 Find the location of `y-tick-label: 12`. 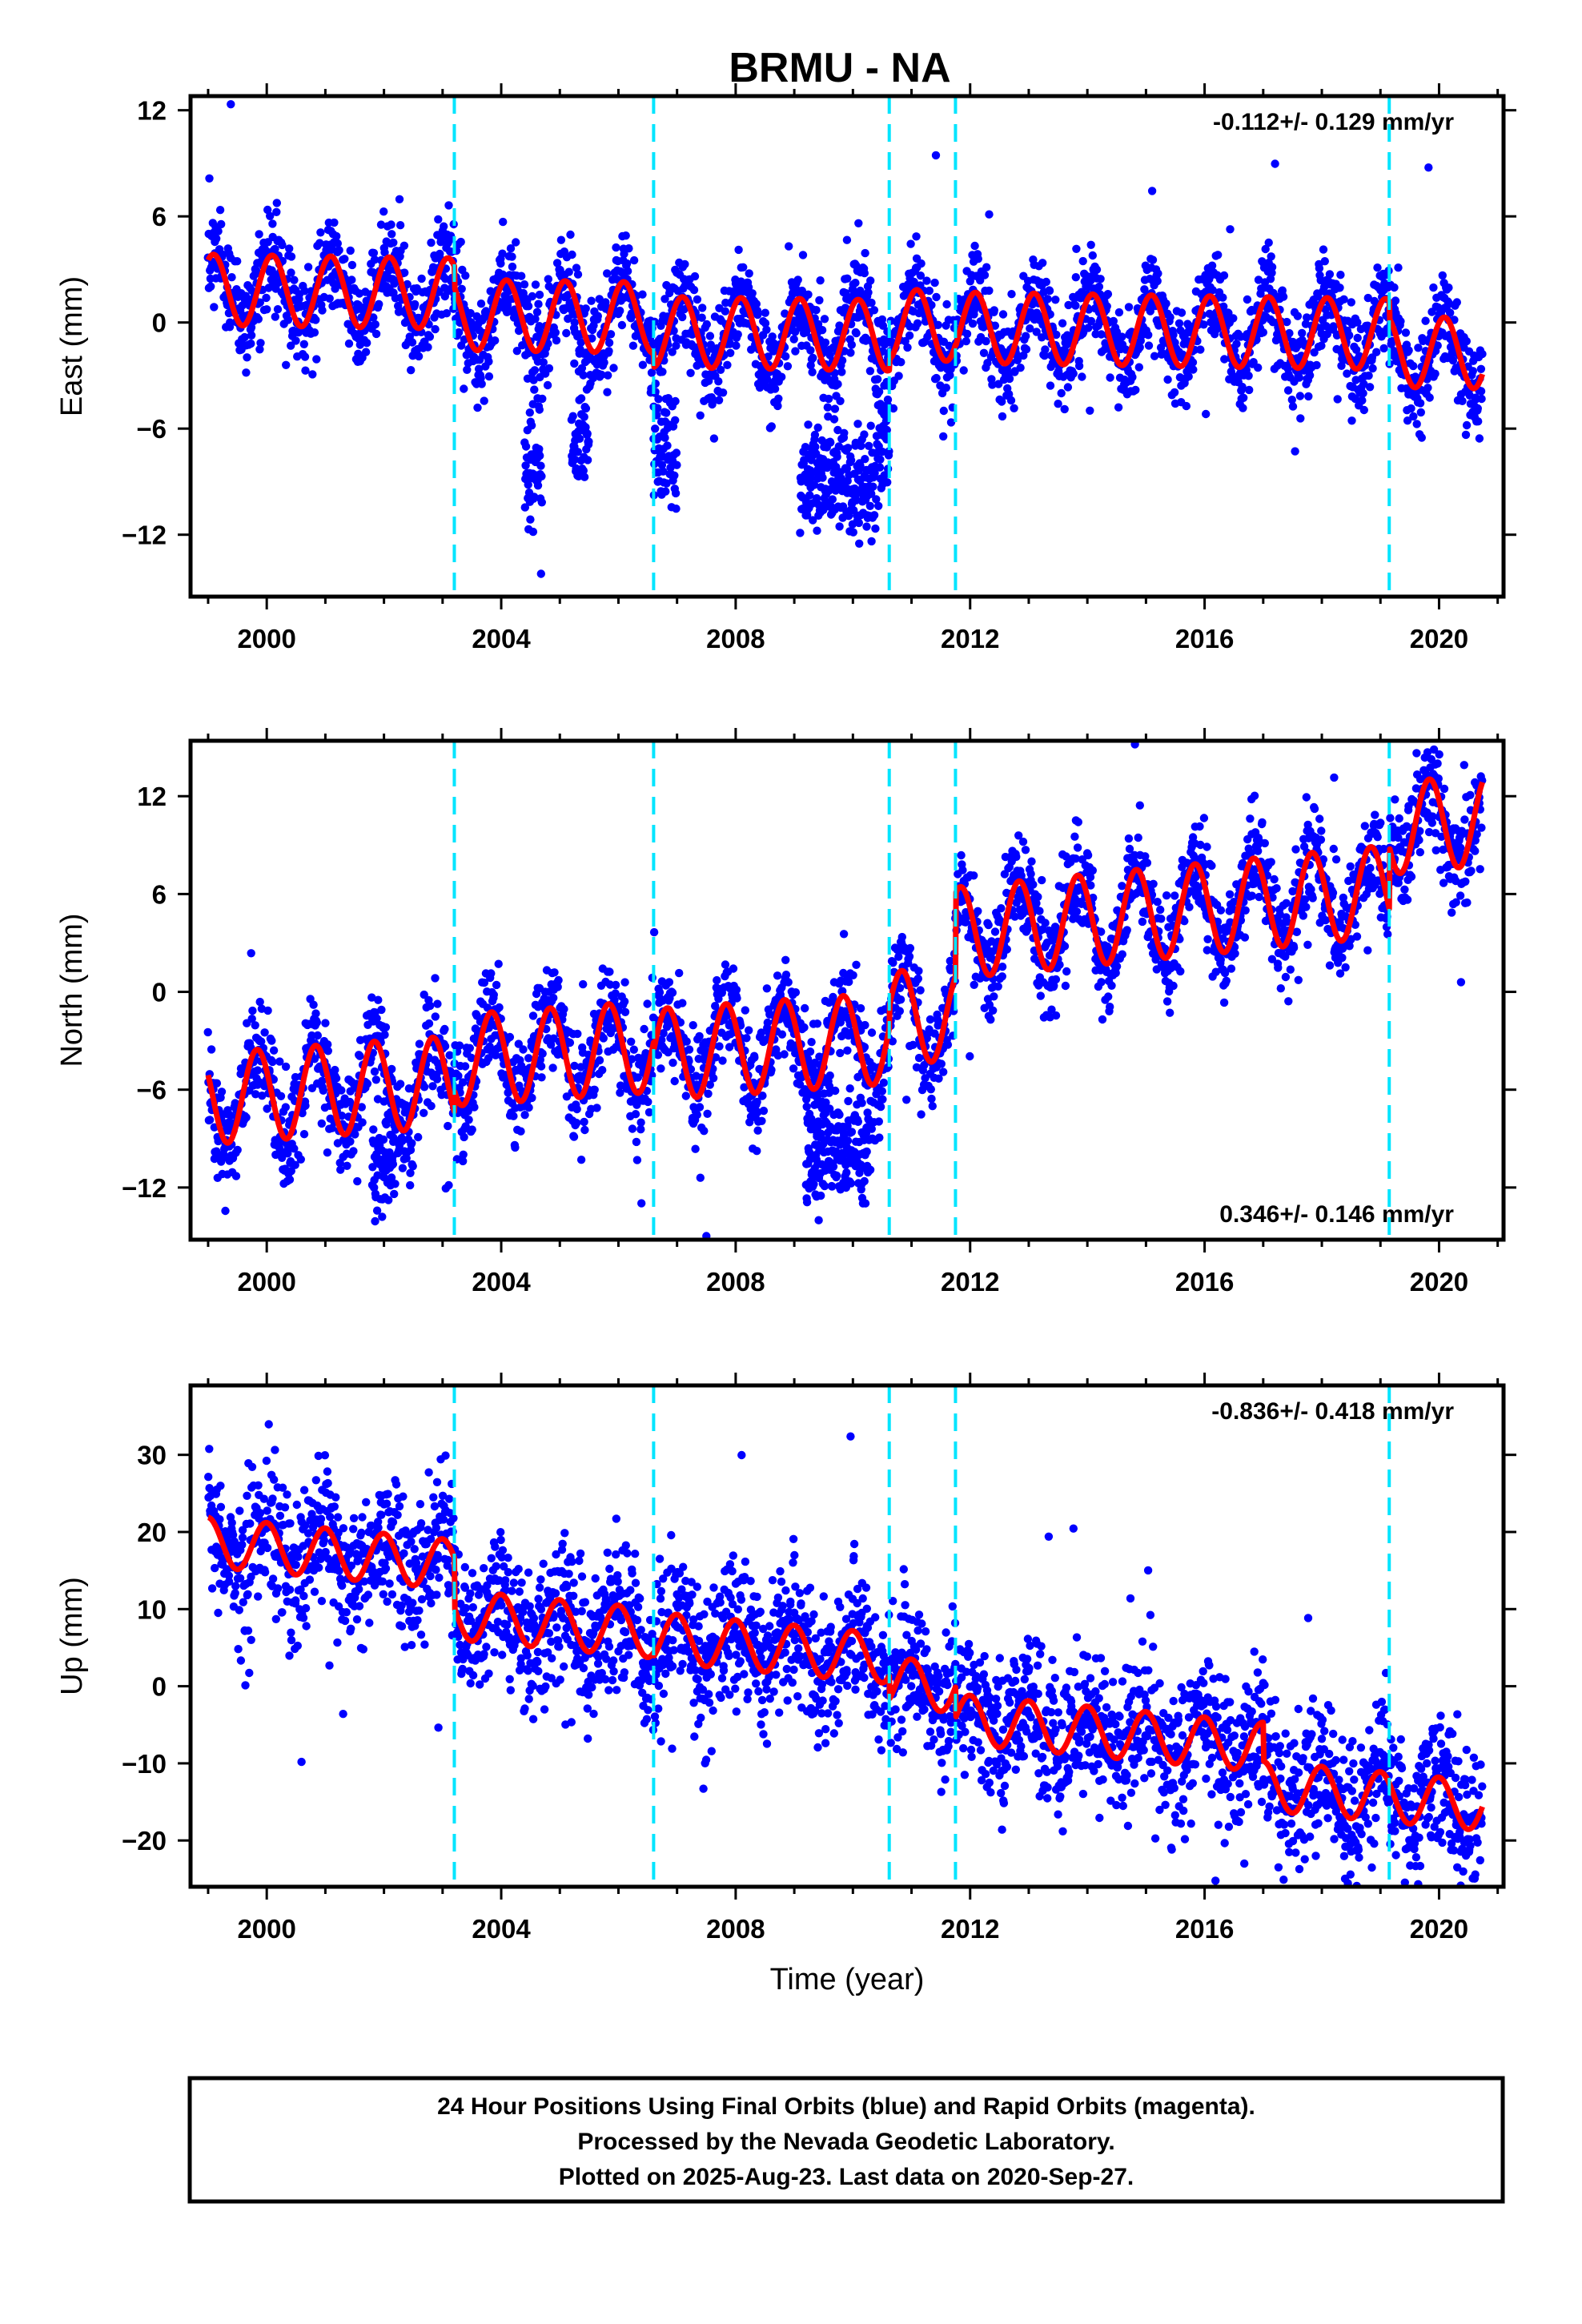

y-tick-label: 12 is located at coordinates (152, 111).